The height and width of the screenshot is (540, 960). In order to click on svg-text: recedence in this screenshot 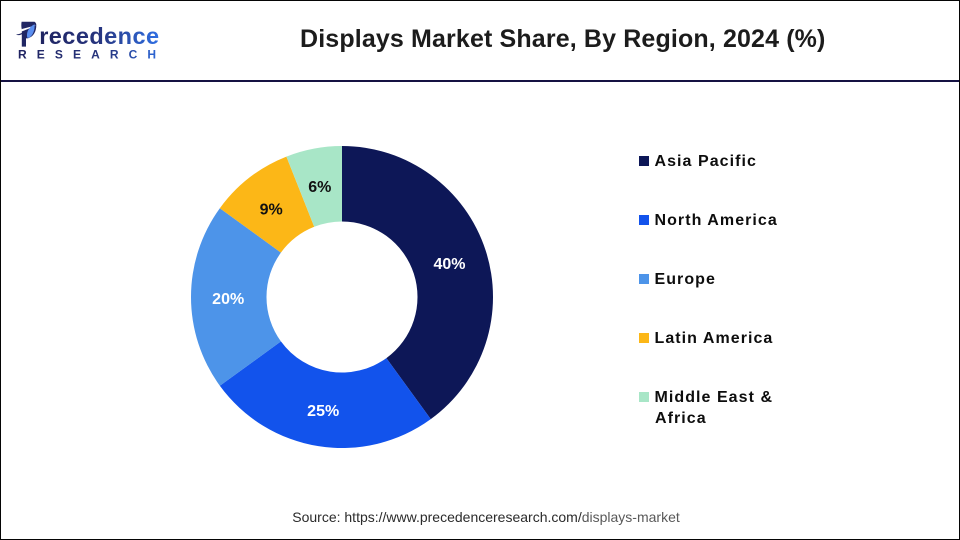, I will do `click(99, 36)`.